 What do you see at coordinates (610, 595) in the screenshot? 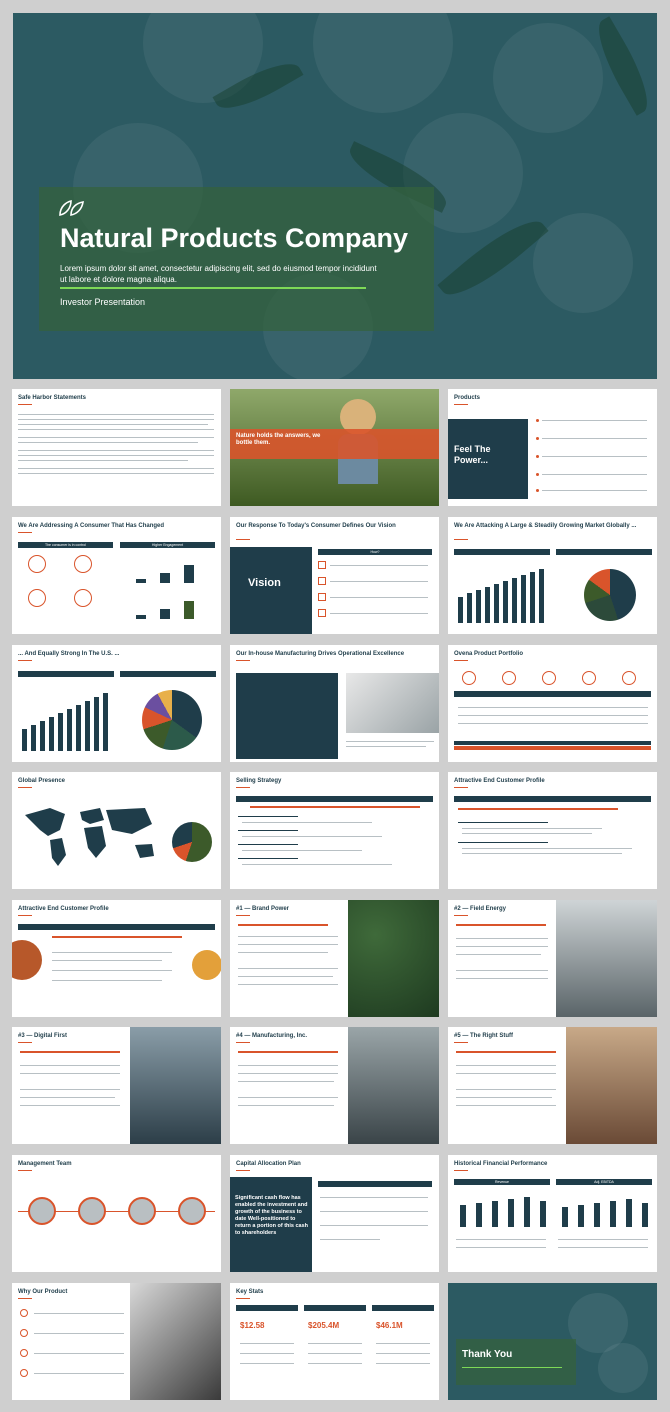
I see `pie-chart` at bounding box center [610, 595].